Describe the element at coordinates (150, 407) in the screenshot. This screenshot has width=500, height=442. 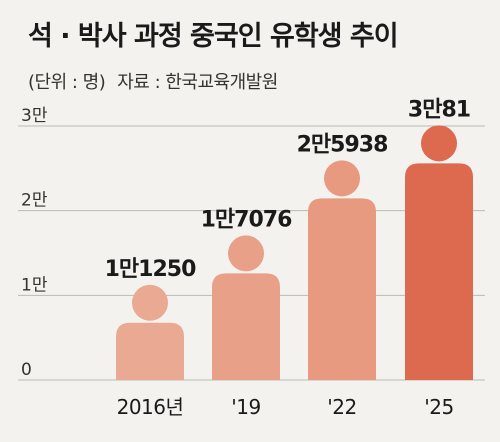
I see `x-tick-label: 2016년` at that location.